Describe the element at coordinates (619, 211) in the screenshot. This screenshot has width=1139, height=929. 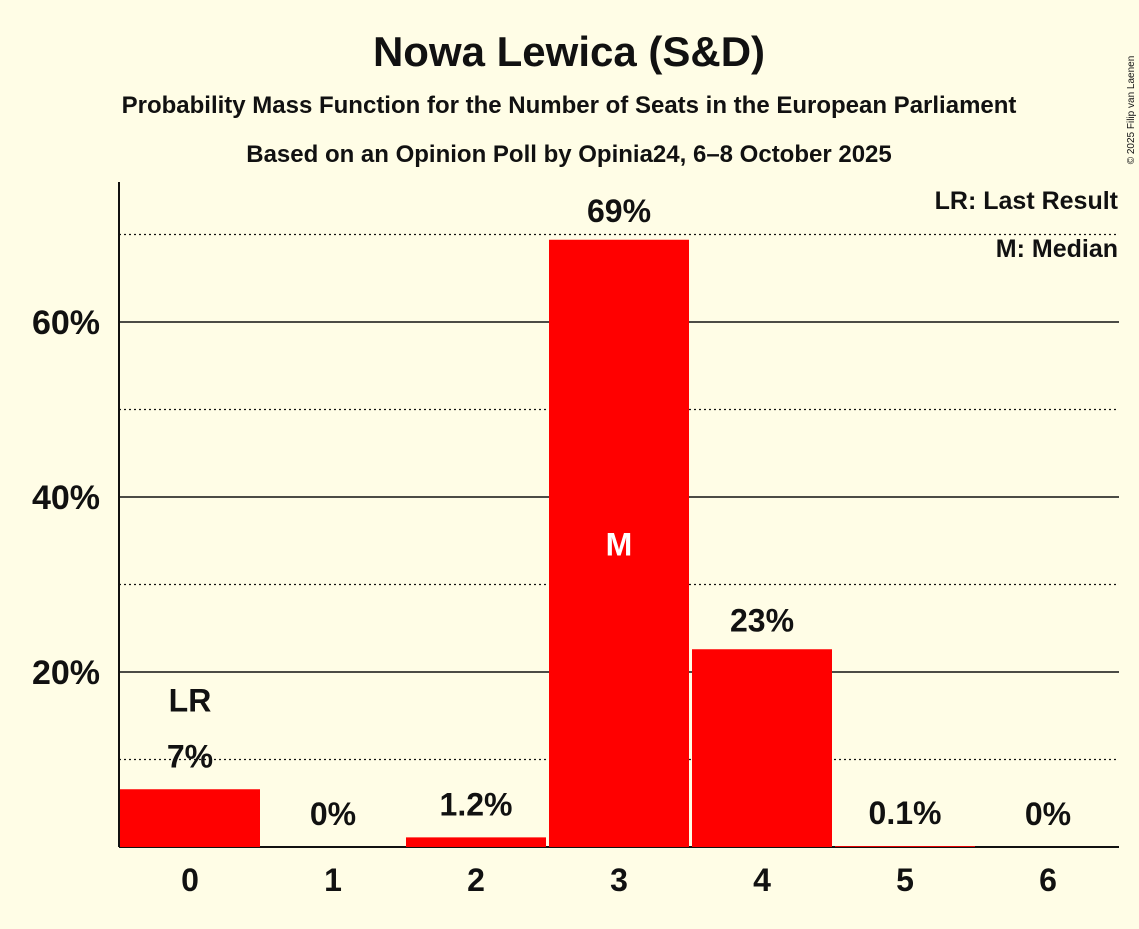
I see `data-label: 69%` at that location.